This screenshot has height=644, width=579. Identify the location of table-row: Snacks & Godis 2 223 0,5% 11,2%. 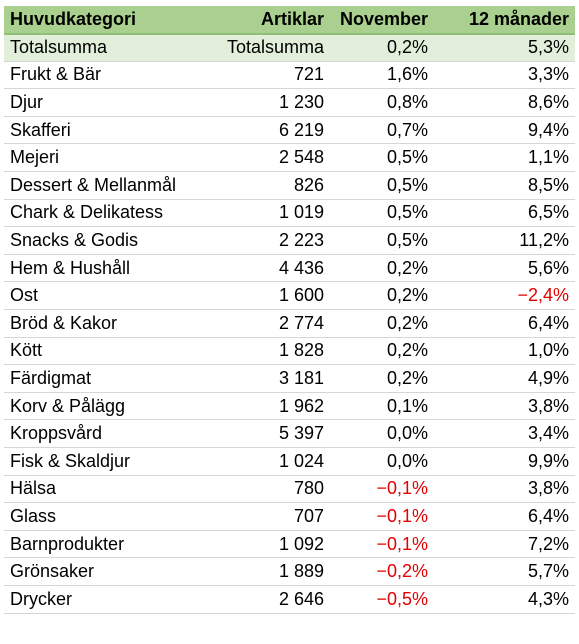
(289, 240).